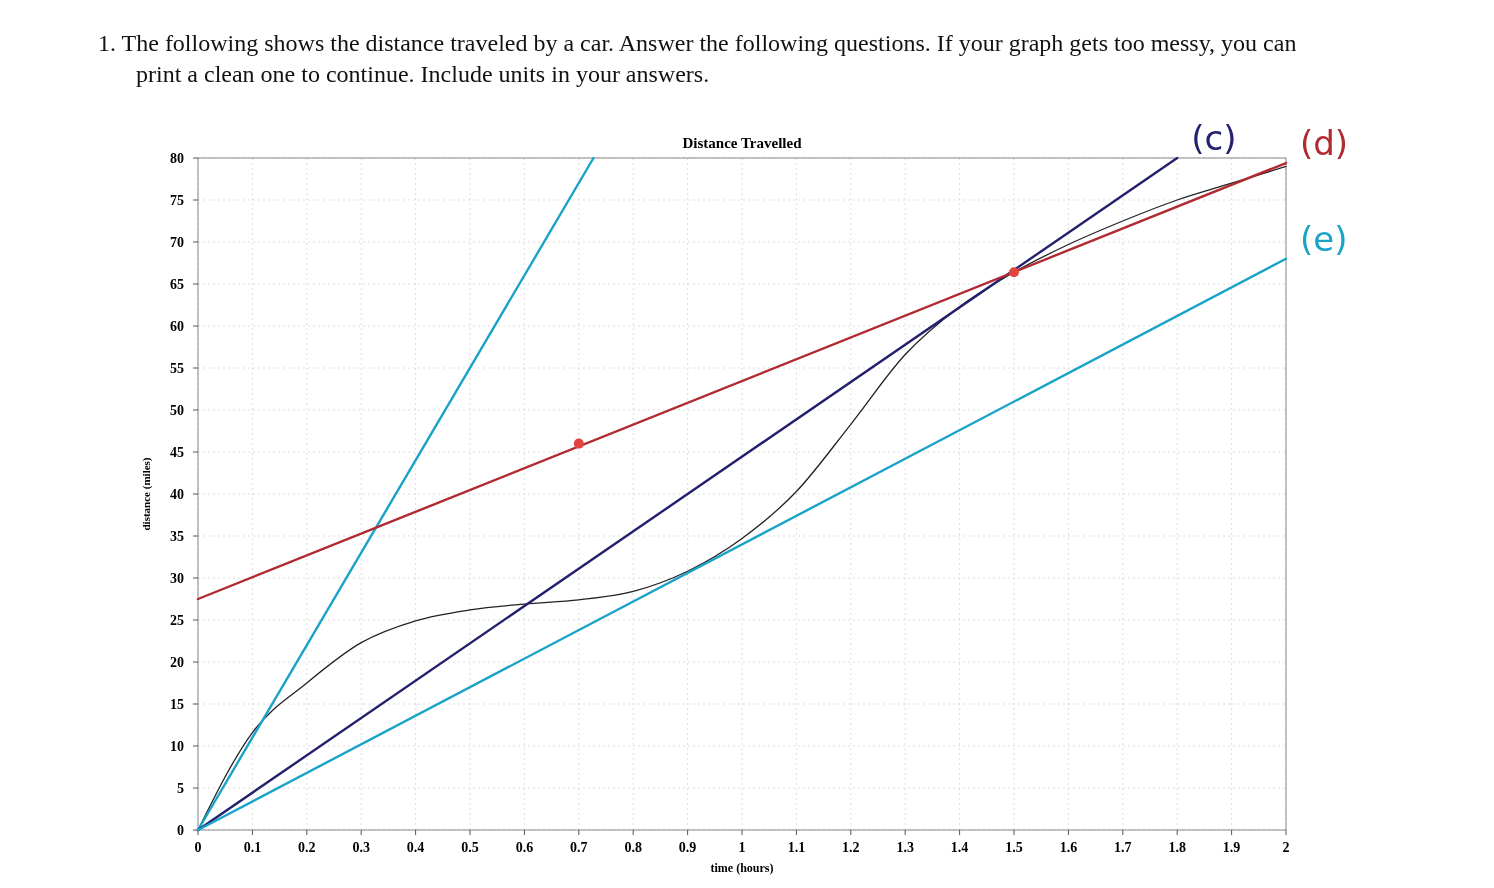 This screenshot has width=1494, height=888. I want to click on x-tick-label: 1.9, so click(1231, 847).